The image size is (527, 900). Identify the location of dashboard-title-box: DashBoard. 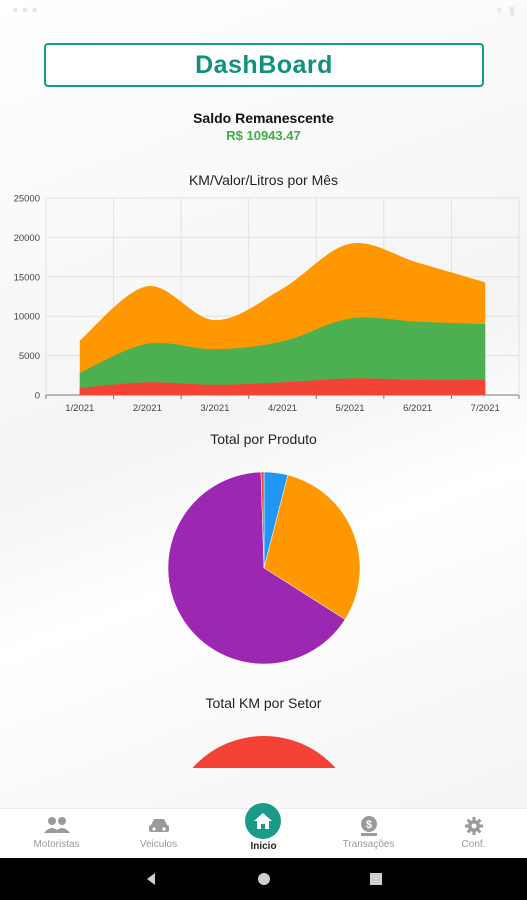
(264, 65).